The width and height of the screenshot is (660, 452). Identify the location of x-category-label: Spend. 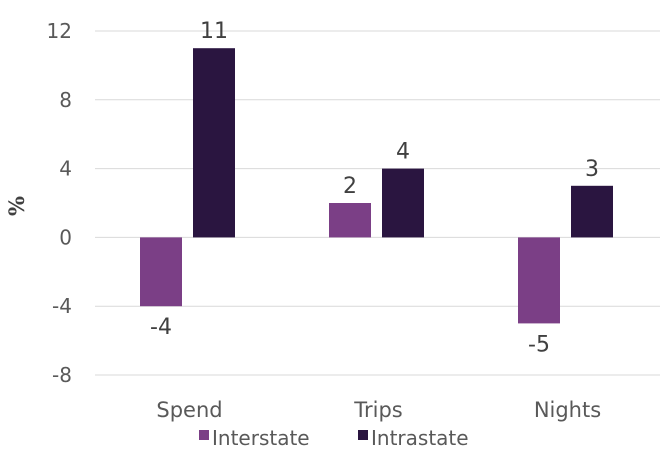
(189, 410).